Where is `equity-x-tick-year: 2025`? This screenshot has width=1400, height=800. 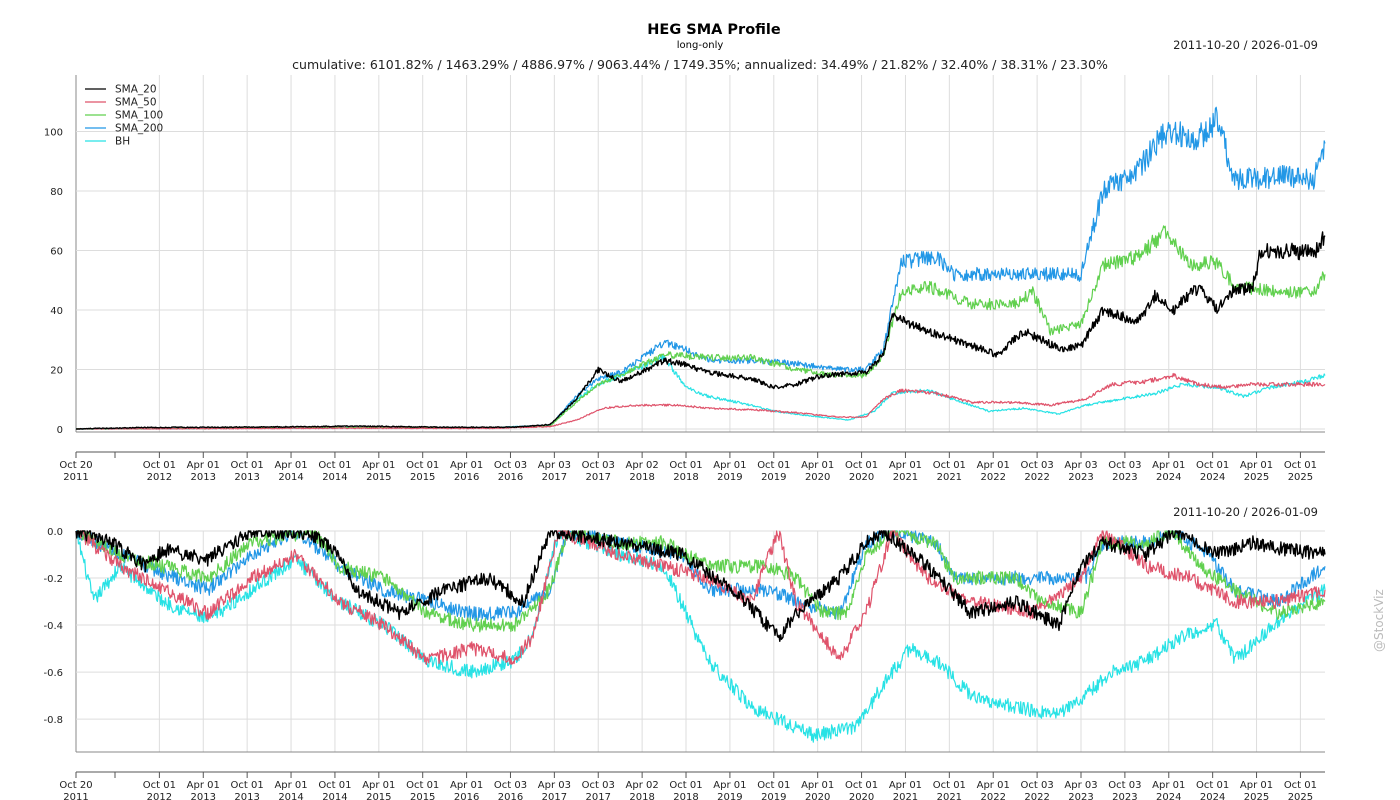
equity-x-tick-year: 2025 is located at coordinates (1300, 477).